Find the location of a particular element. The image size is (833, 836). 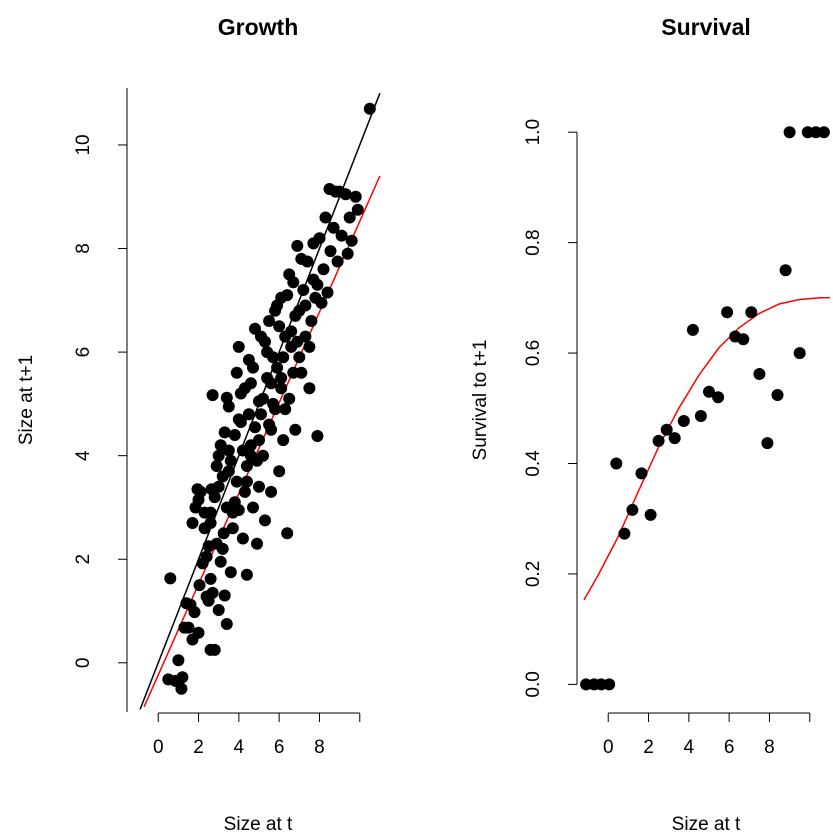

survival-fit-line is located at coordinates (706, 449).